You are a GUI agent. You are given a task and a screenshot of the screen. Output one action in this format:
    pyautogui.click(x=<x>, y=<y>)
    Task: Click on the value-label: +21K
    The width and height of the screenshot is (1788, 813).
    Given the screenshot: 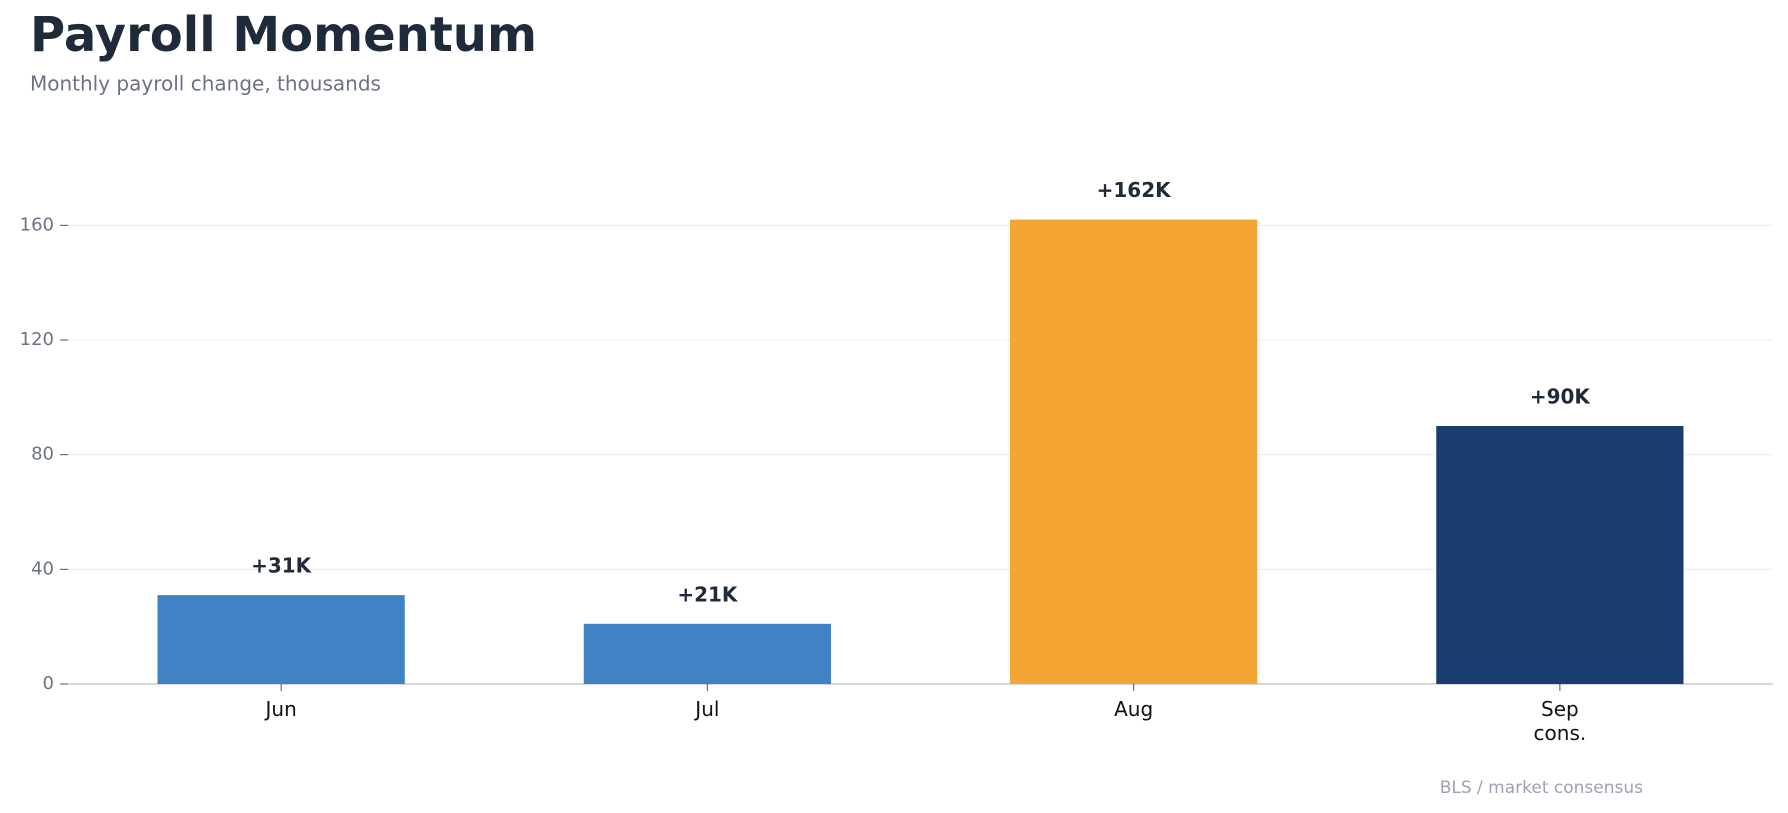 What is the action you would take?
    pyautogui.click(x=708, y=594)
    